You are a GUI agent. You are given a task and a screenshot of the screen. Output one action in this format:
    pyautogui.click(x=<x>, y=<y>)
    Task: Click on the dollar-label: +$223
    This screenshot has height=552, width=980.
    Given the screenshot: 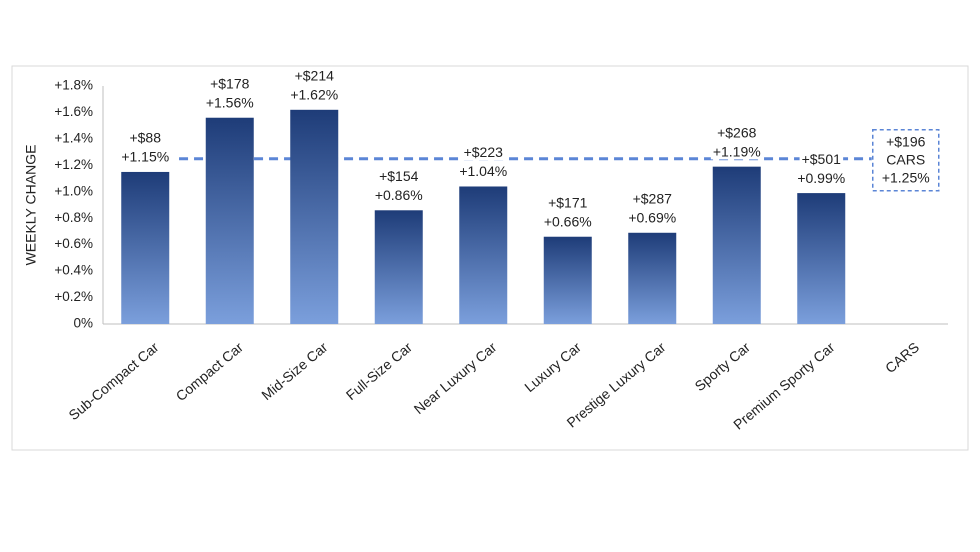 What is the action you would take?
    pyautogui.click(x=484, y=152)
    